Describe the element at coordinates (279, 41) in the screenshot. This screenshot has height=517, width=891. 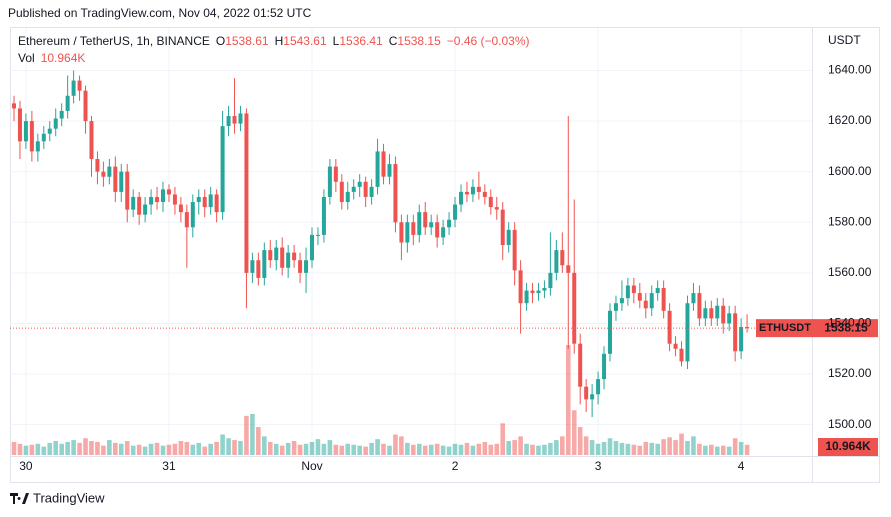
I see `key: H` at that location.